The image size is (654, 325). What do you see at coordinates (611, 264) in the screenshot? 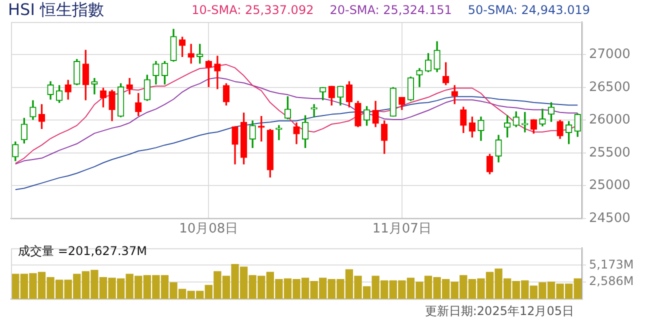
I see `y-tick-label: 5,173M` at bounding box center [611, 264].